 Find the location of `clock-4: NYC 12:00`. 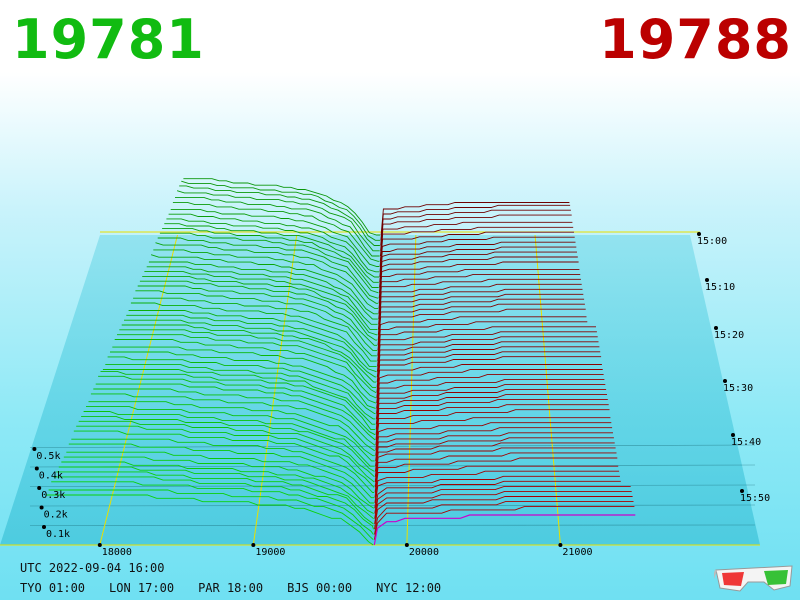

clock-4: NYC 12:00 is located at coordinates (409, 588).